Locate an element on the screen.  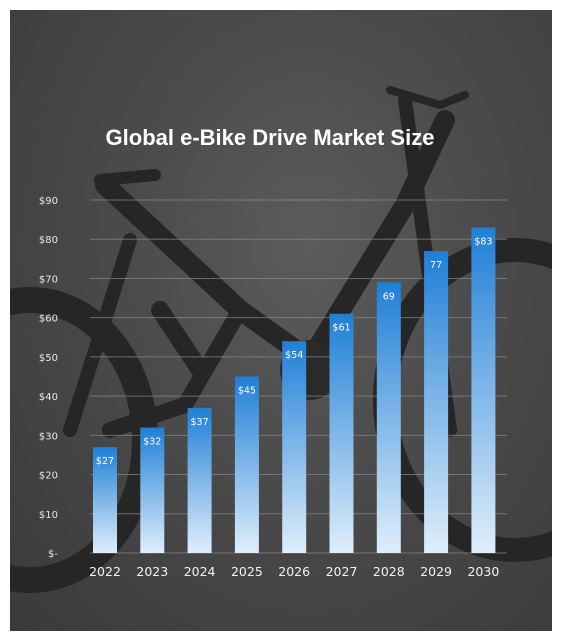
x-tick-label: 2023 is located at coordinates (152, 571).